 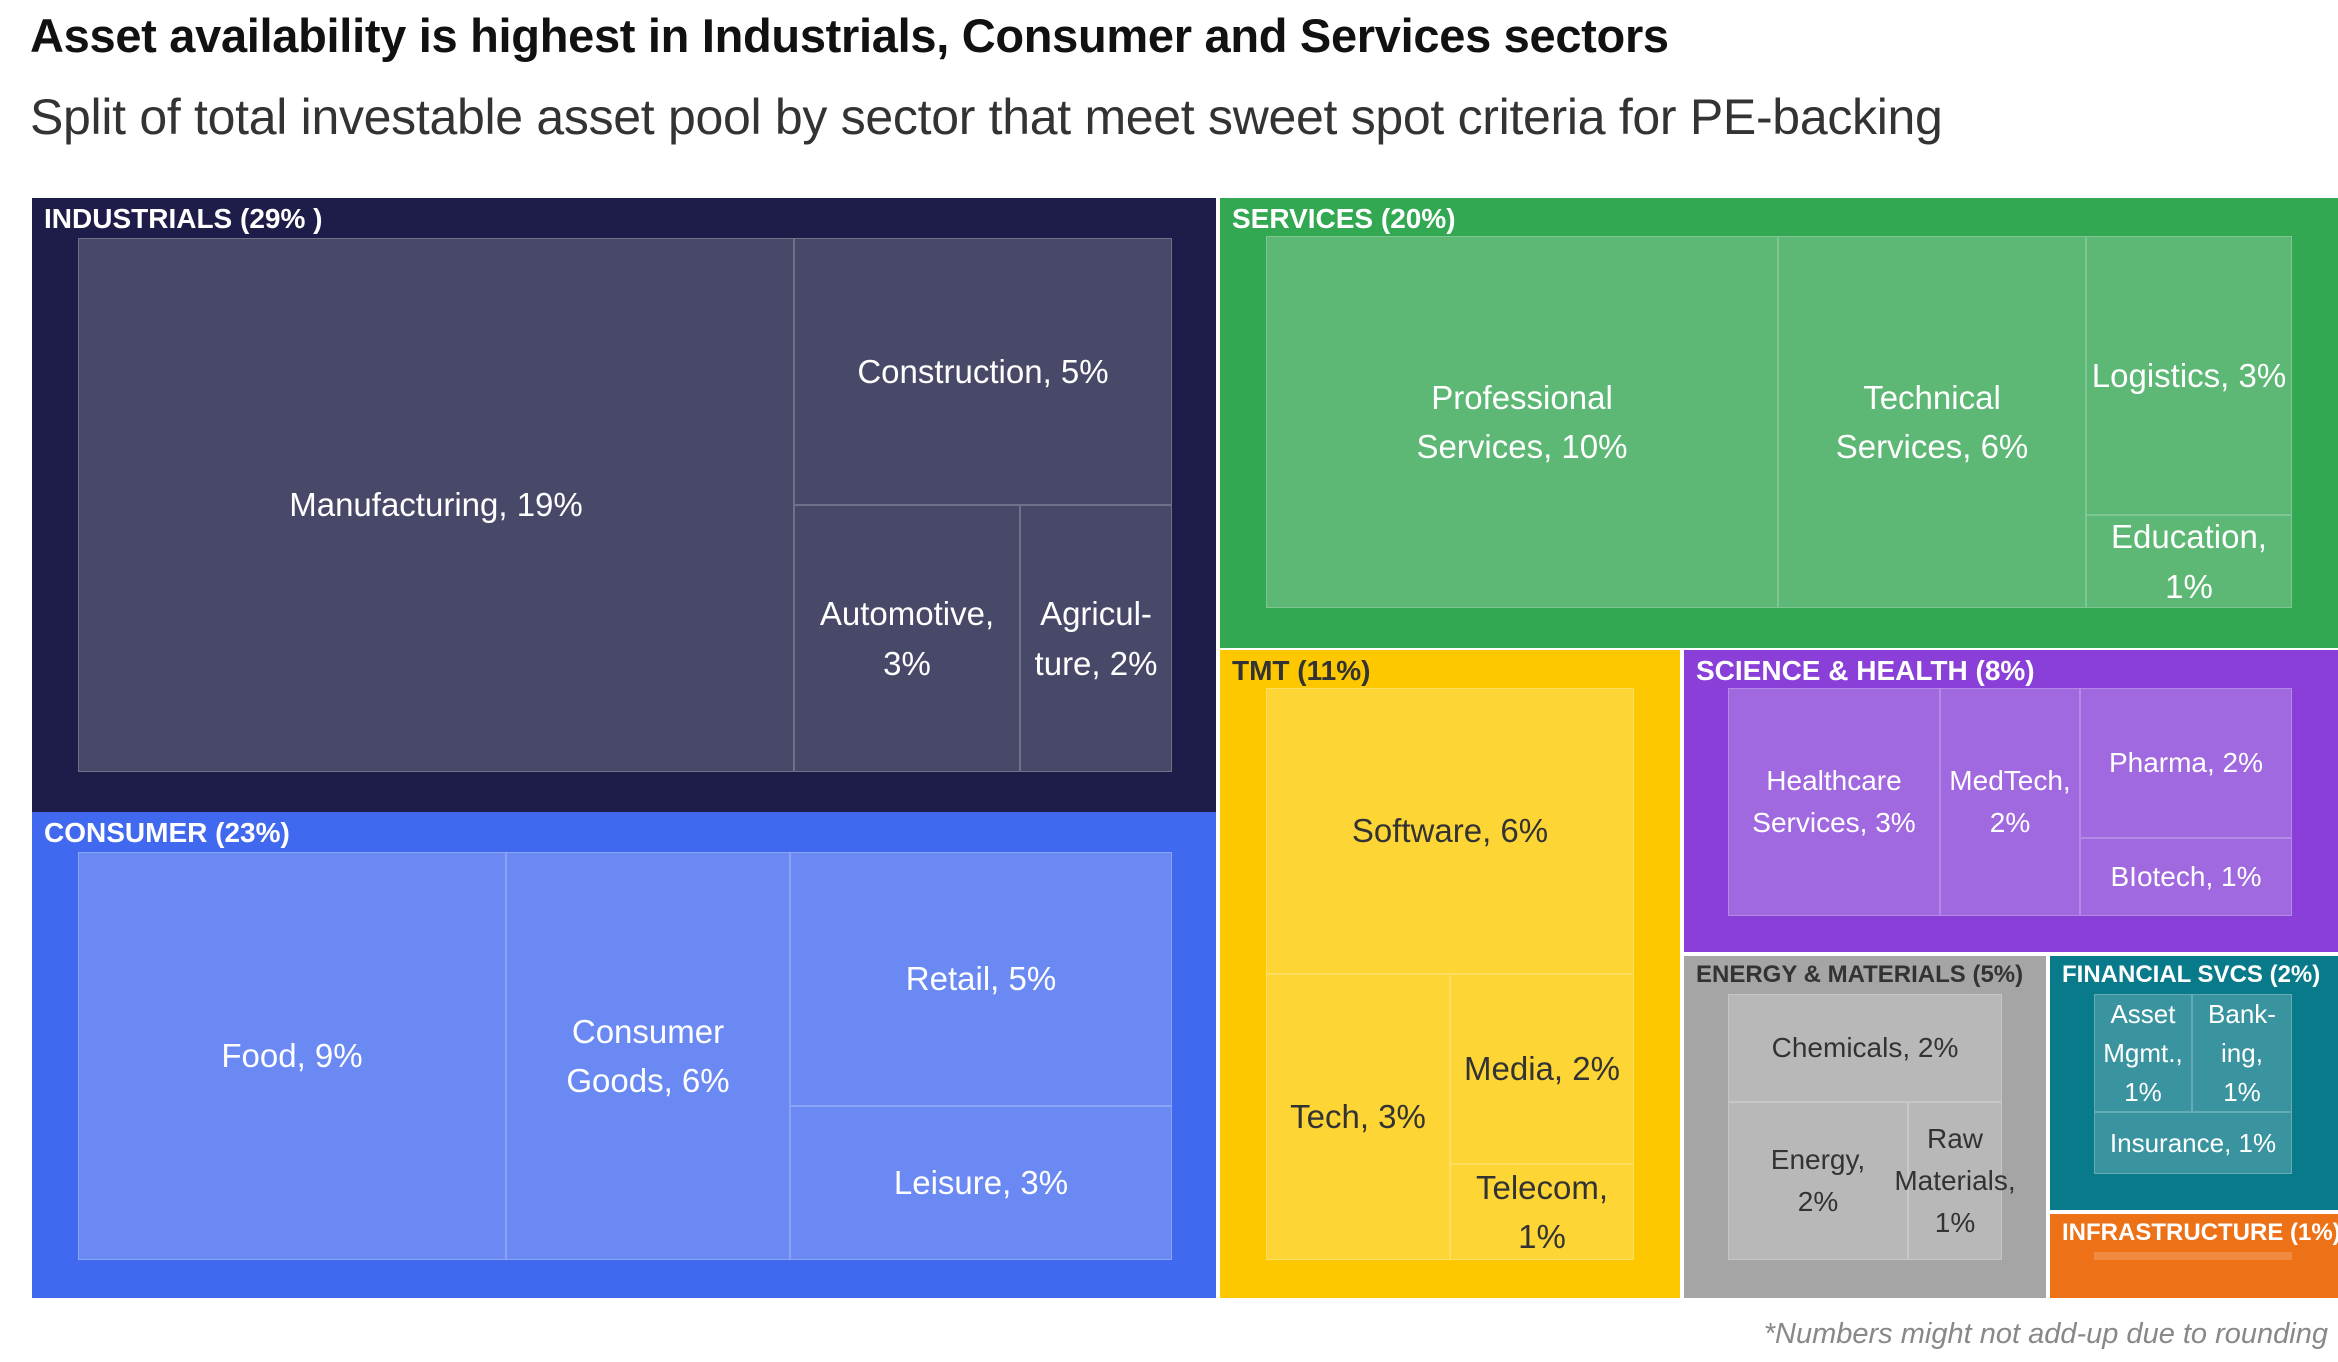 What do you see at coordinates (167, 832) in the screenshot?
I see `sector-label-consumer: CONSUMER (23%)` at bounding box center [167, 832].